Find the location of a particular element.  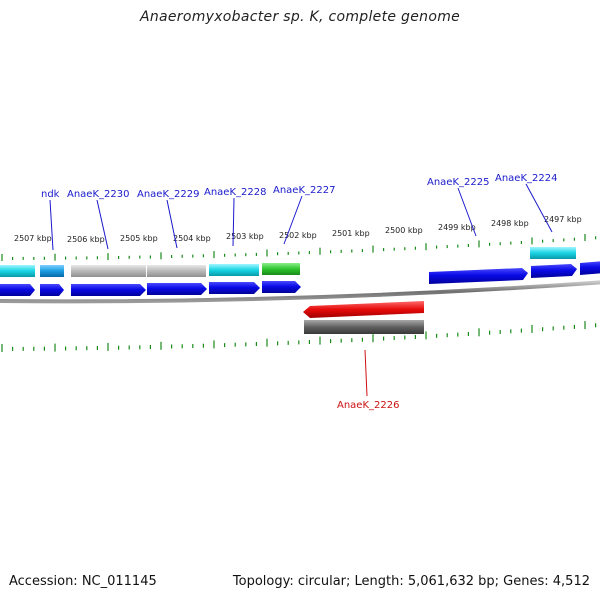

reverse-strand is located at coordinates (363, 317).